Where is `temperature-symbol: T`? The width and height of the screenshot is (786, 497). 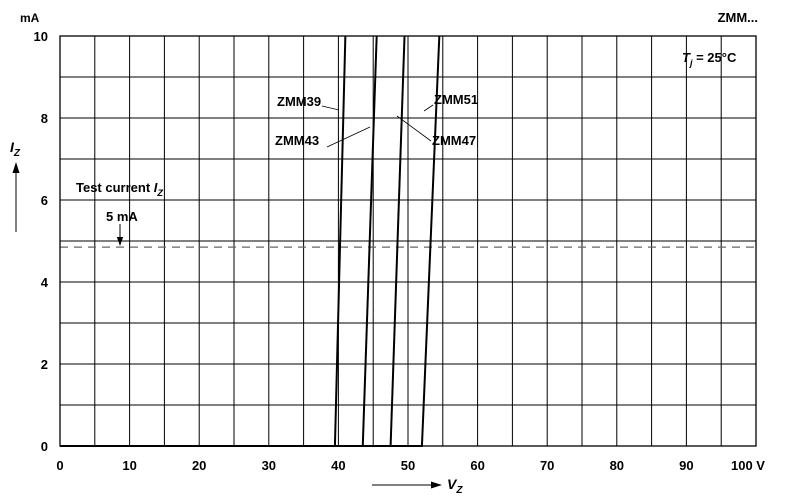
temperature-symbol: T is located at coordinates (686, 57).